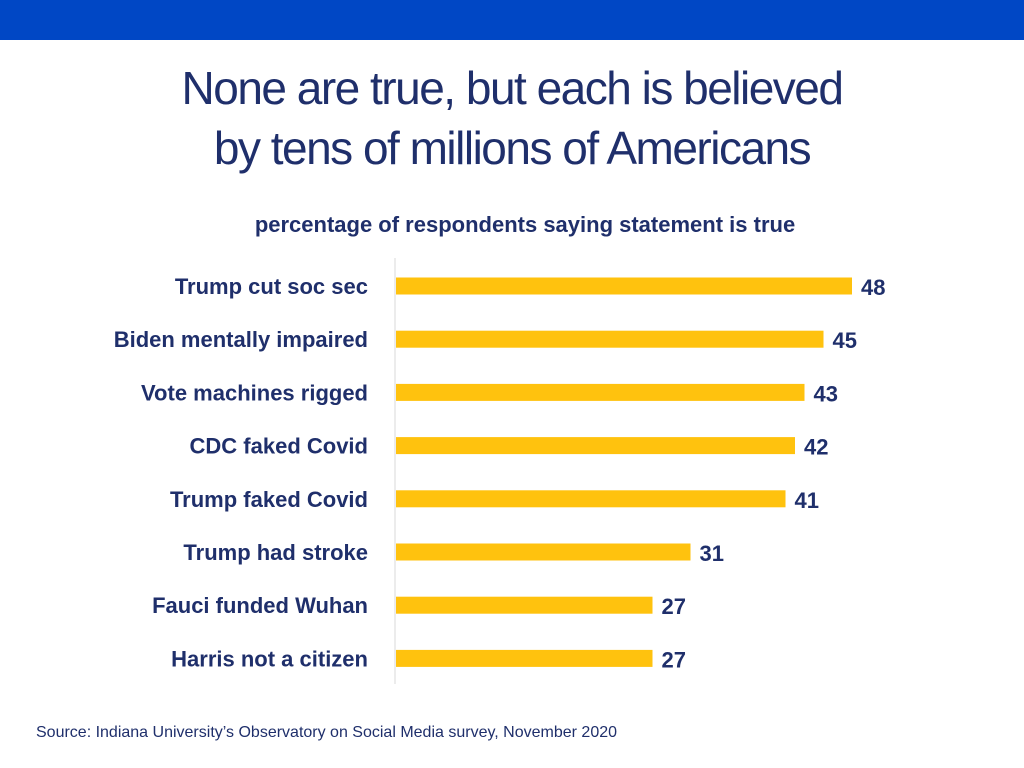  Describe the element at coordinates (807, 500) in the screenshot. I see `data-label: 41` at that location.